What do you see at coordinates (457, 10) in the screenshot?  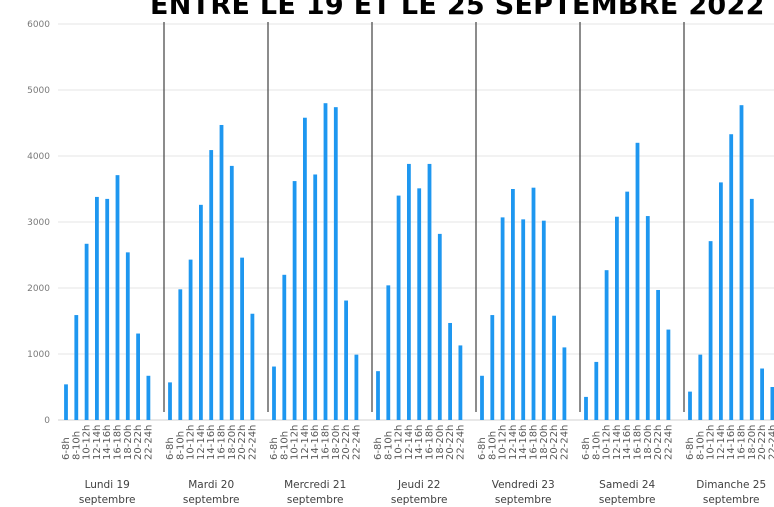 I see `chart-title: ENTRE LE 19 ET LE 25 SEPTEMBRE 2022` at bounding box center [457, 10].